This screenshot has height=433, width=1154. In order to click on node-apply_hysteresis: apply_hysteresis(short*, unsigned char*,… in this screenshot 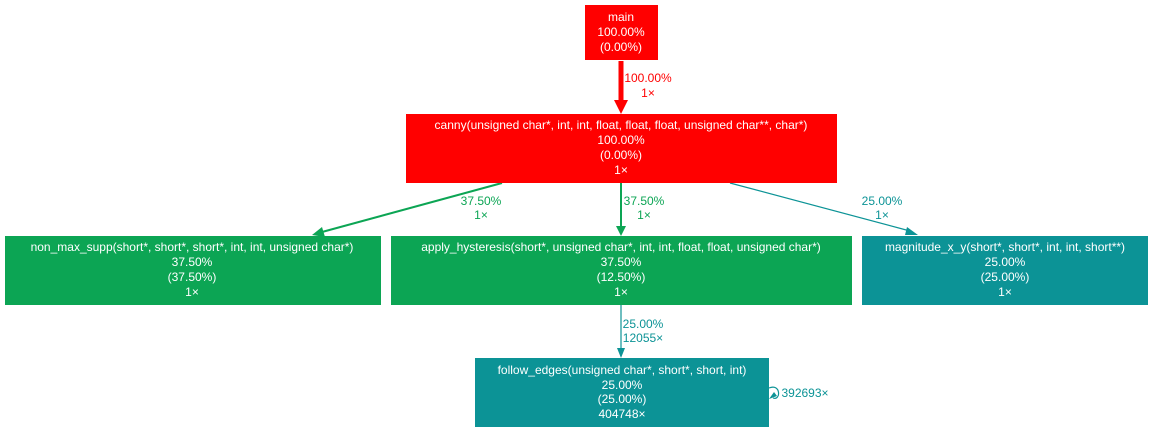, I will do `click(621, 270)`.